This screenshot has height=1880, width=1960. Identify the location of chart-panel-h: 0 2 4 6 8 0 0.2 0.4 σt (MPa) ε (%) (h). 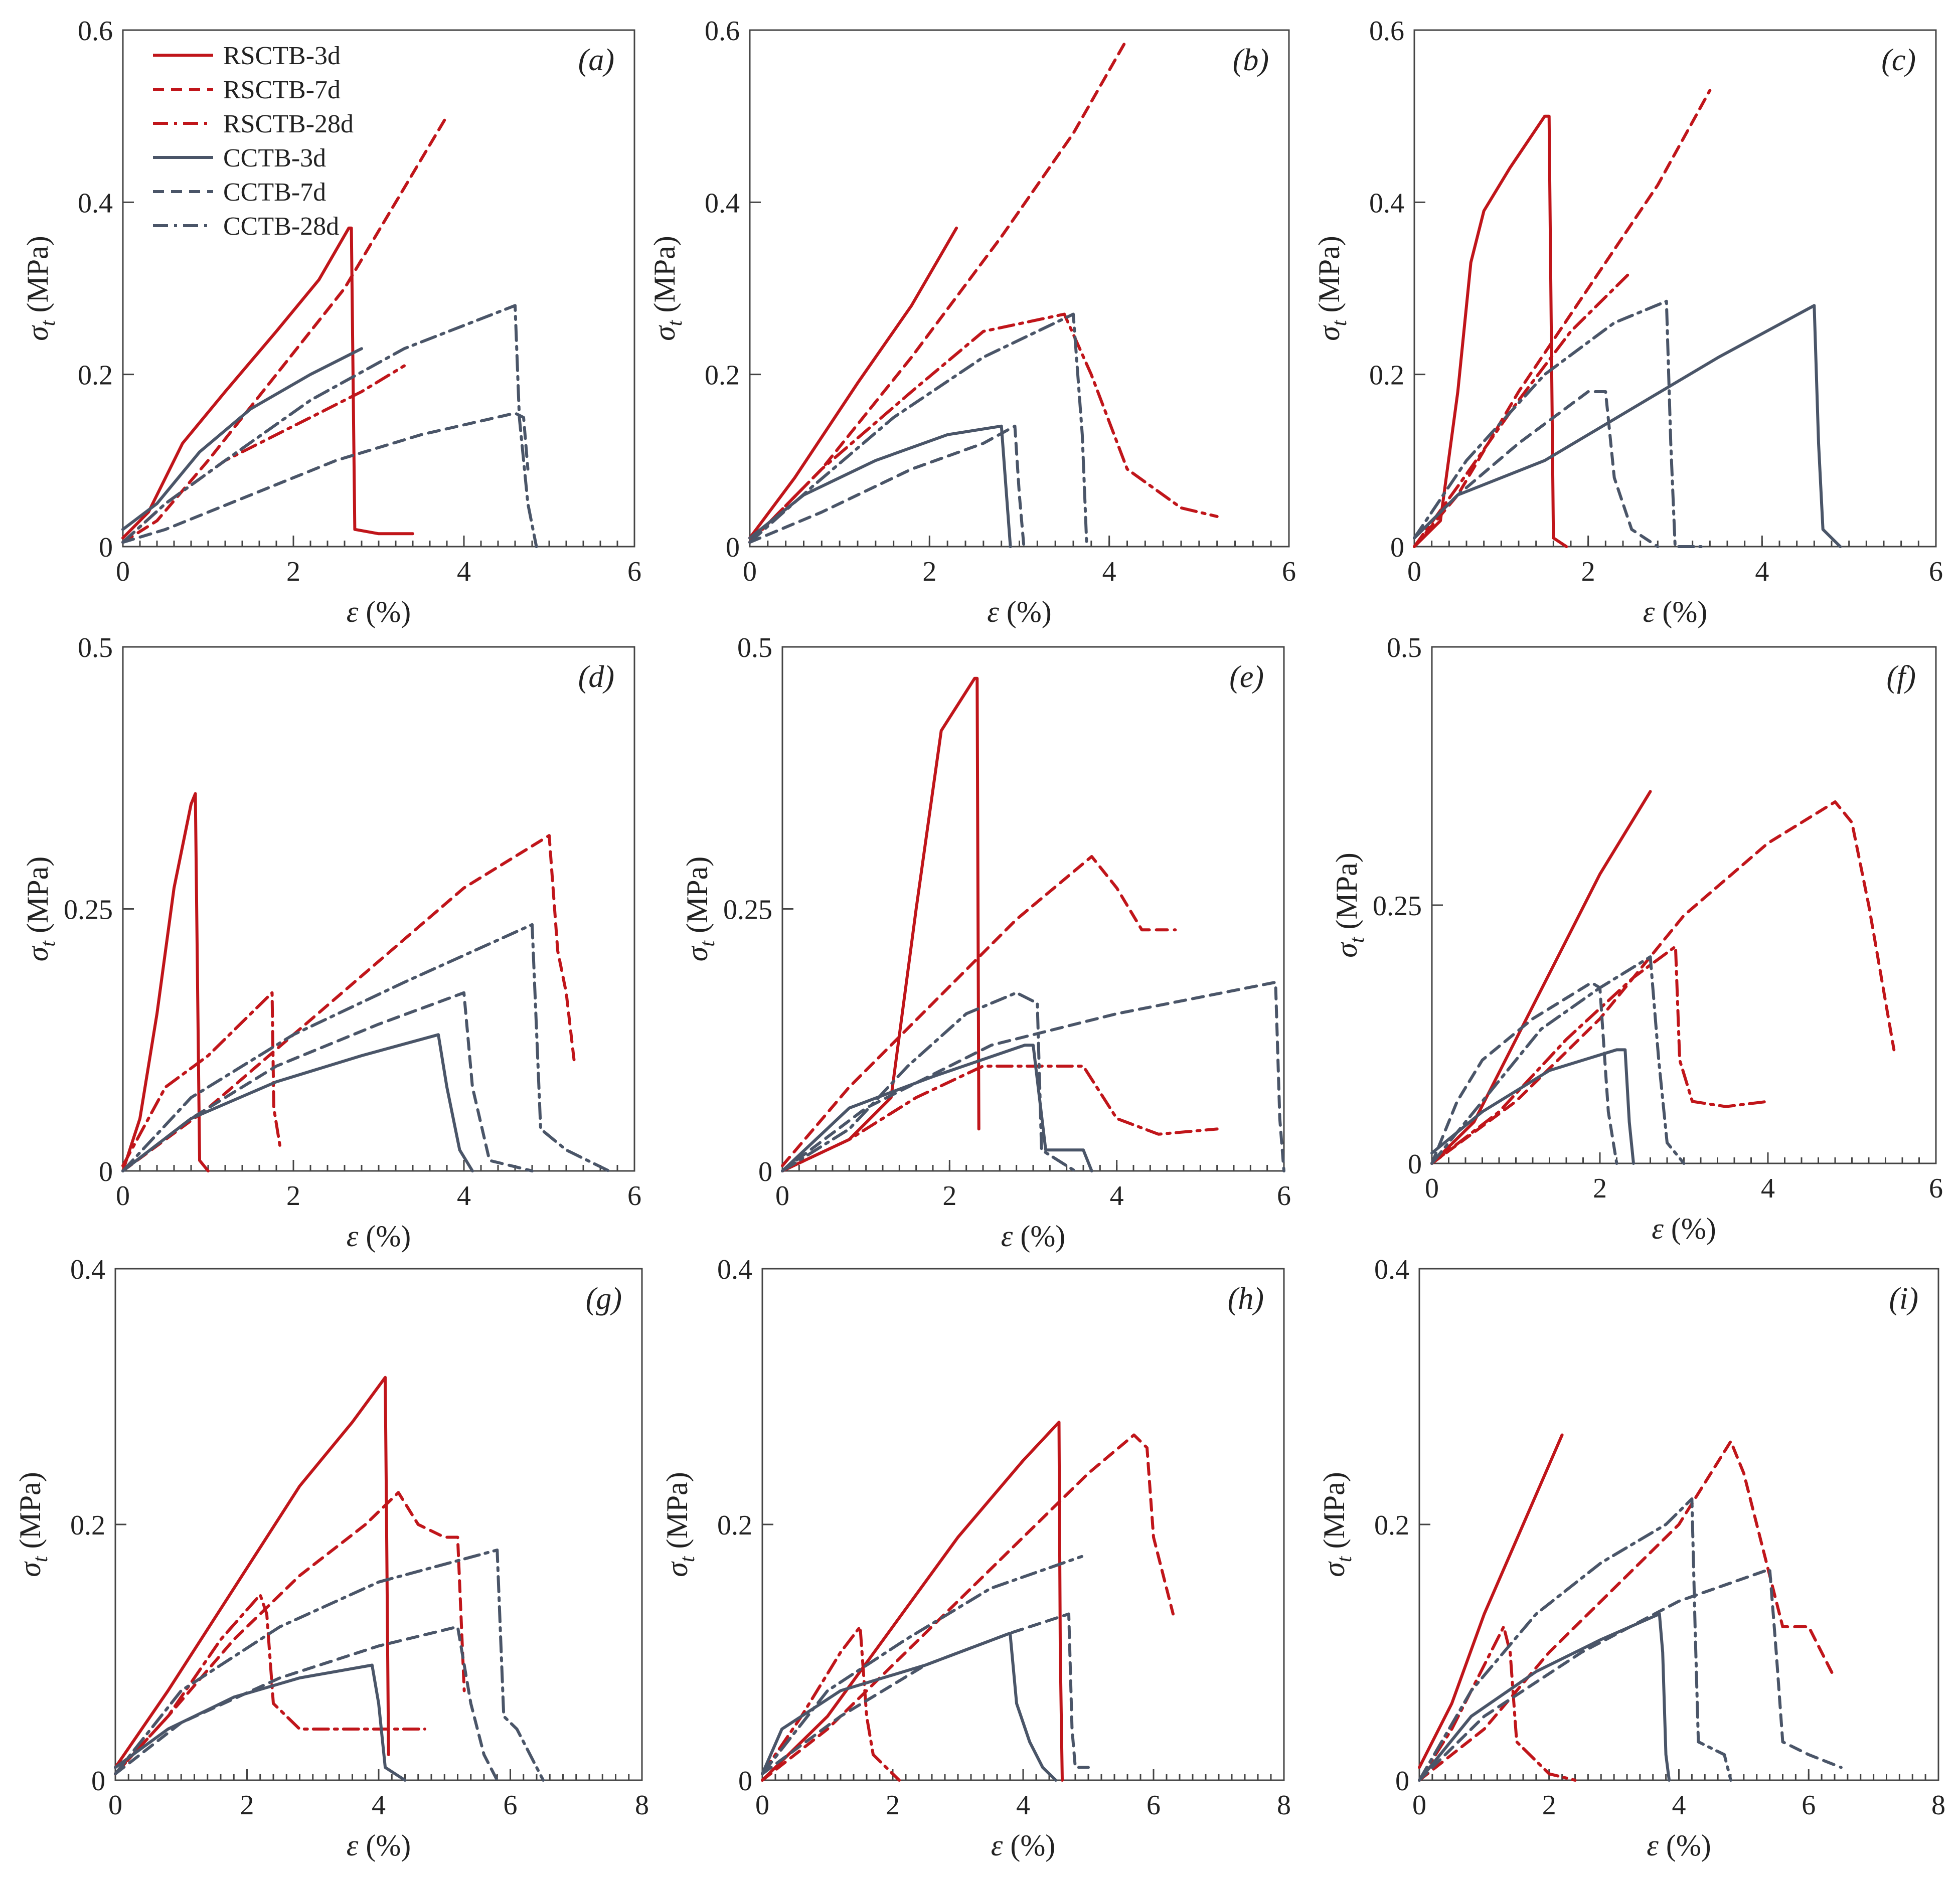
(976, 1558).